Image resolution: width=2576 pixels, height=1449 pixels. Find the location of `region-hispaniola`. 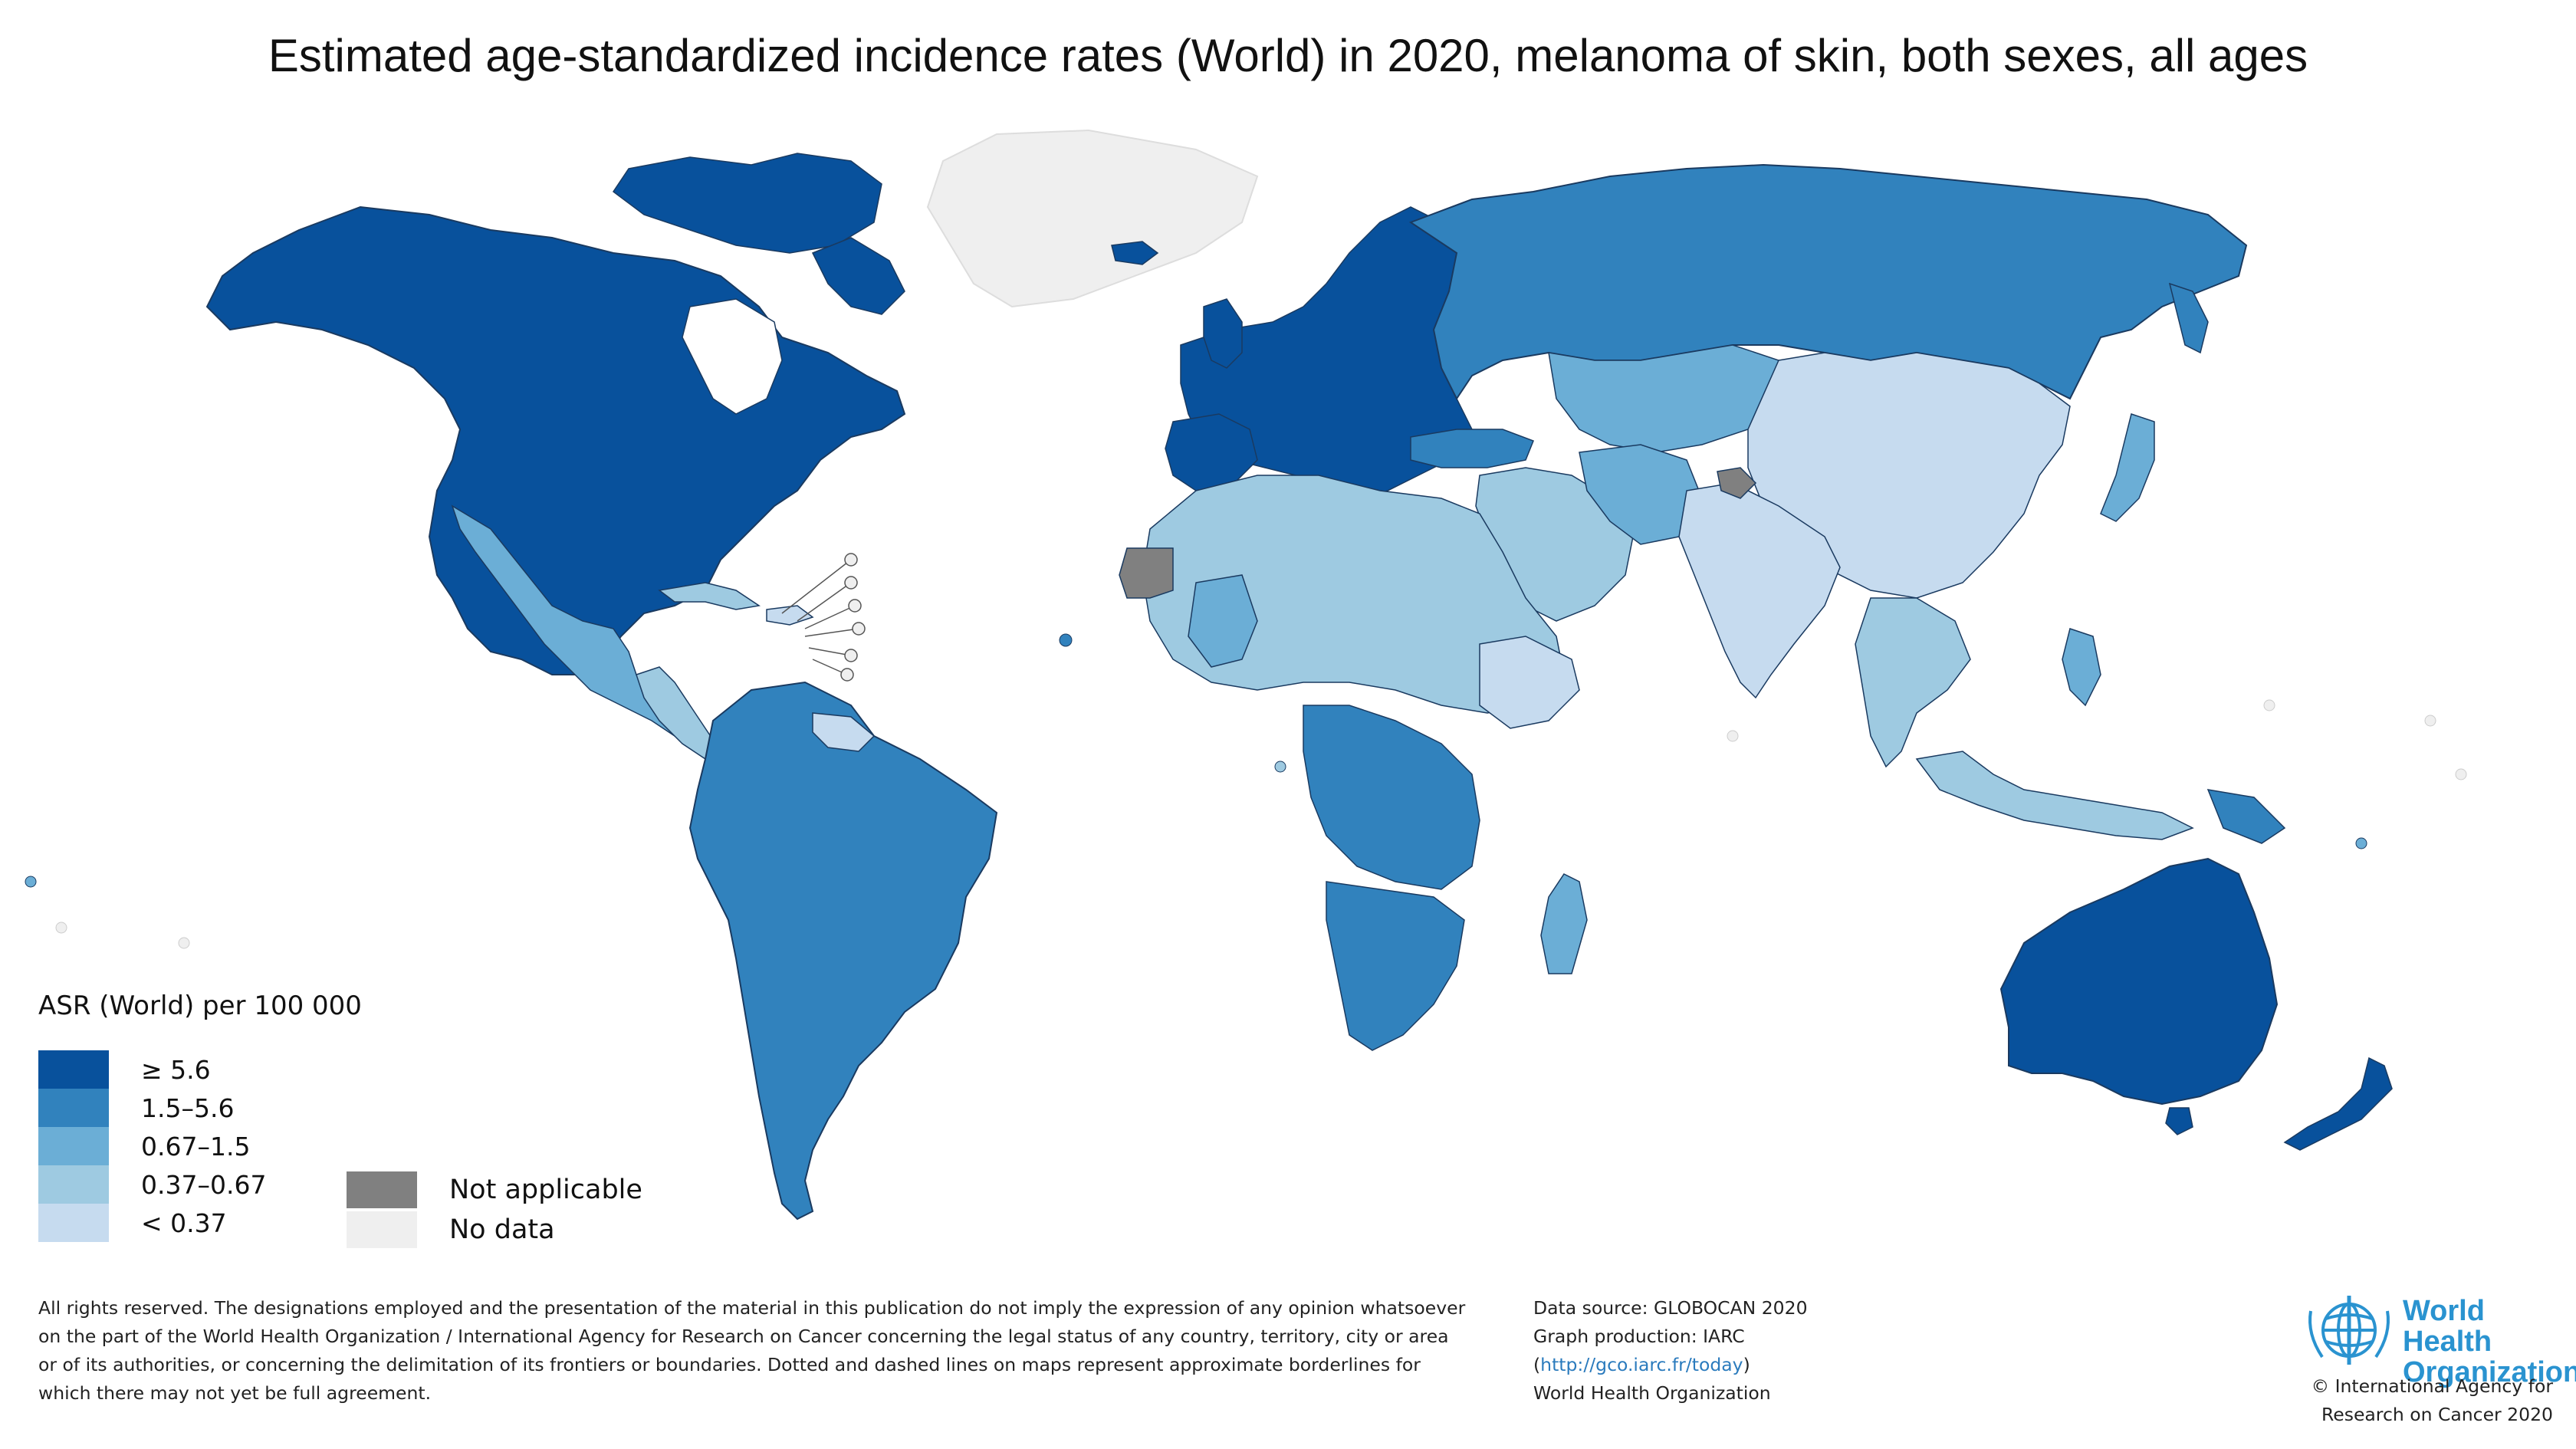

region-hispaniola is located at coordinates (790, 615).